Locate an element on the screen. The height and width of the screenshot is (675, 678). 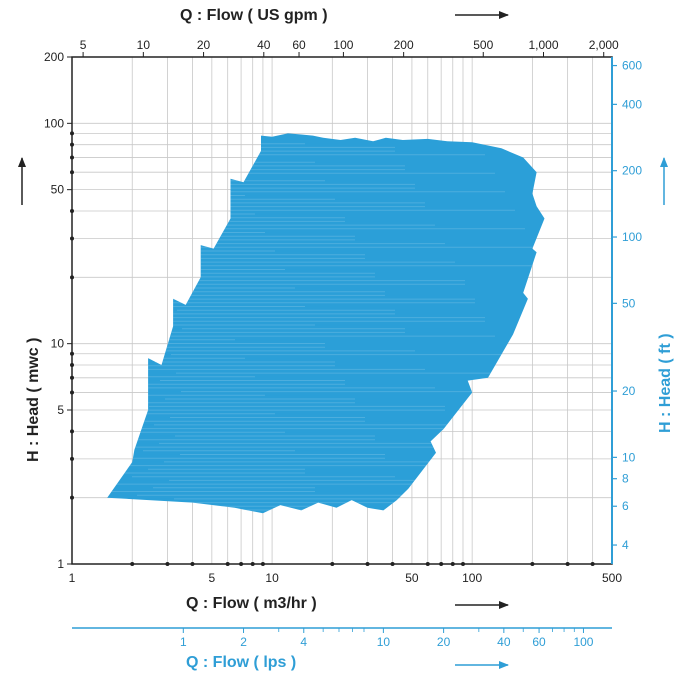
top-tick-label: 20 is located at coordinates (204, 45).